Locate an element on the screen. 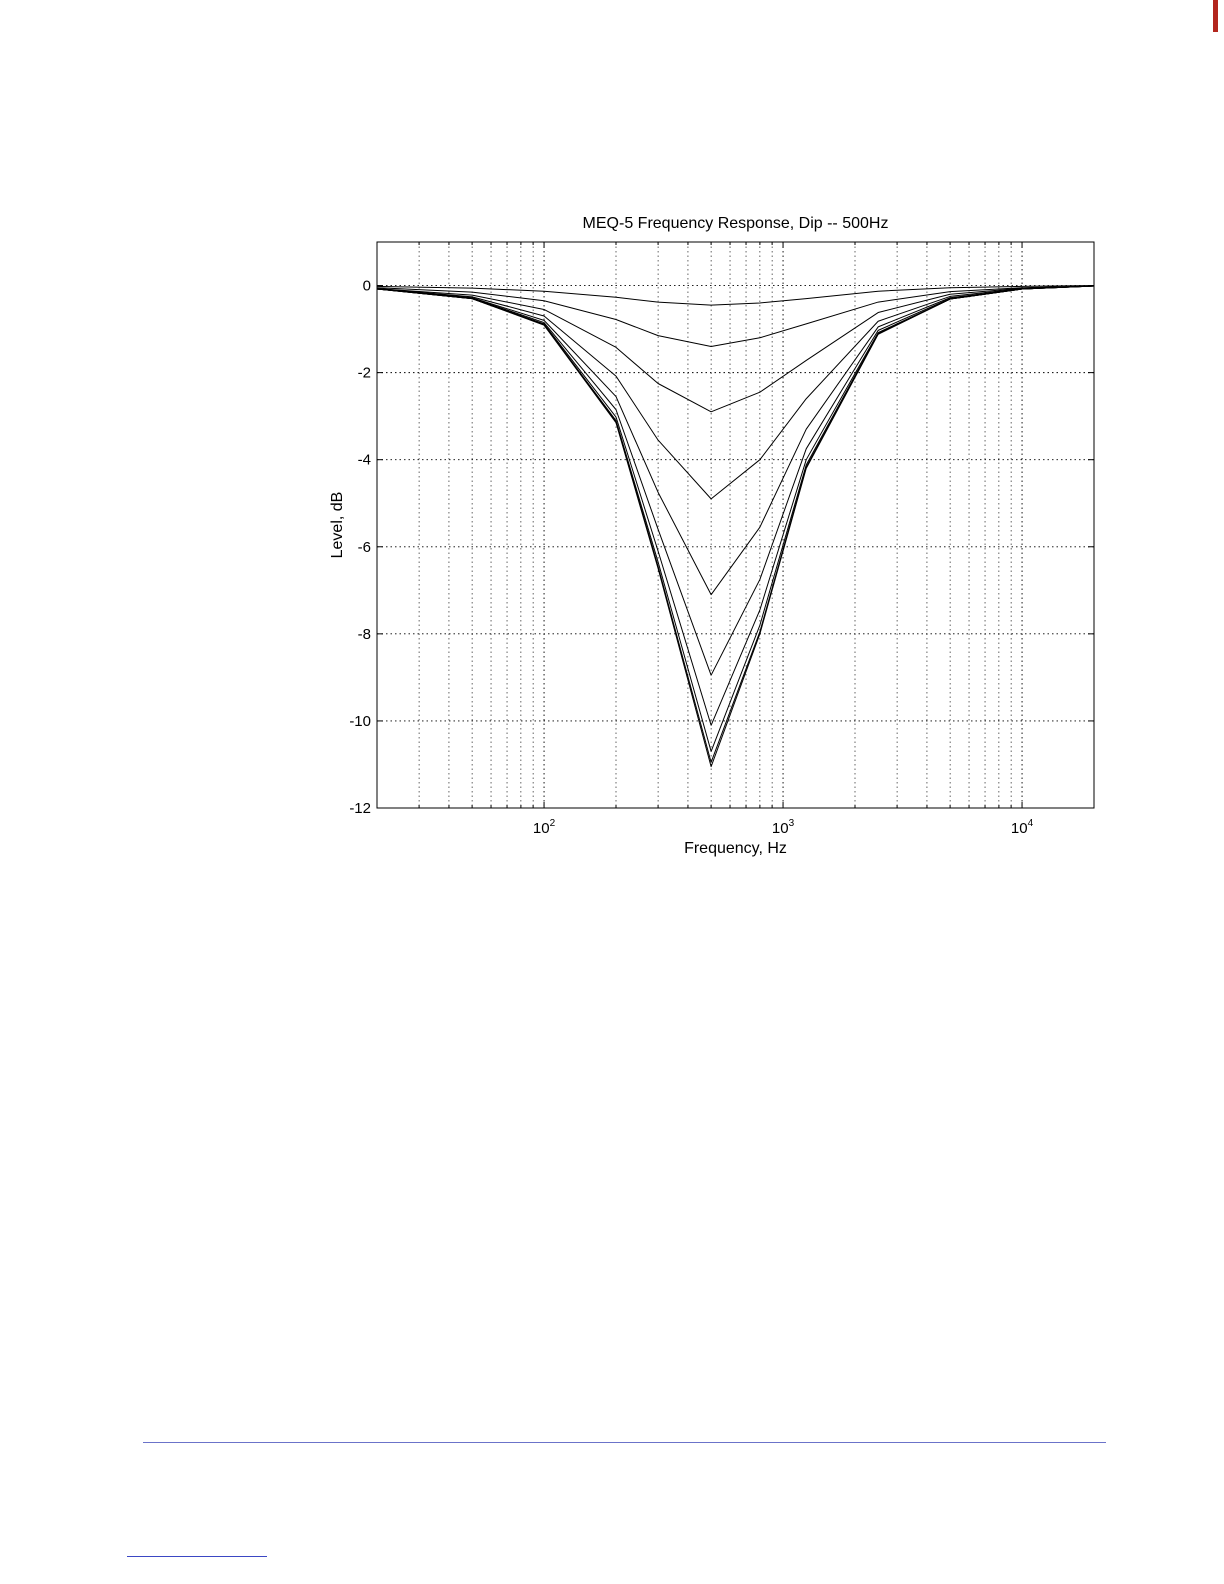  y-tick-label: -4 is located at coordinates (364, 460).